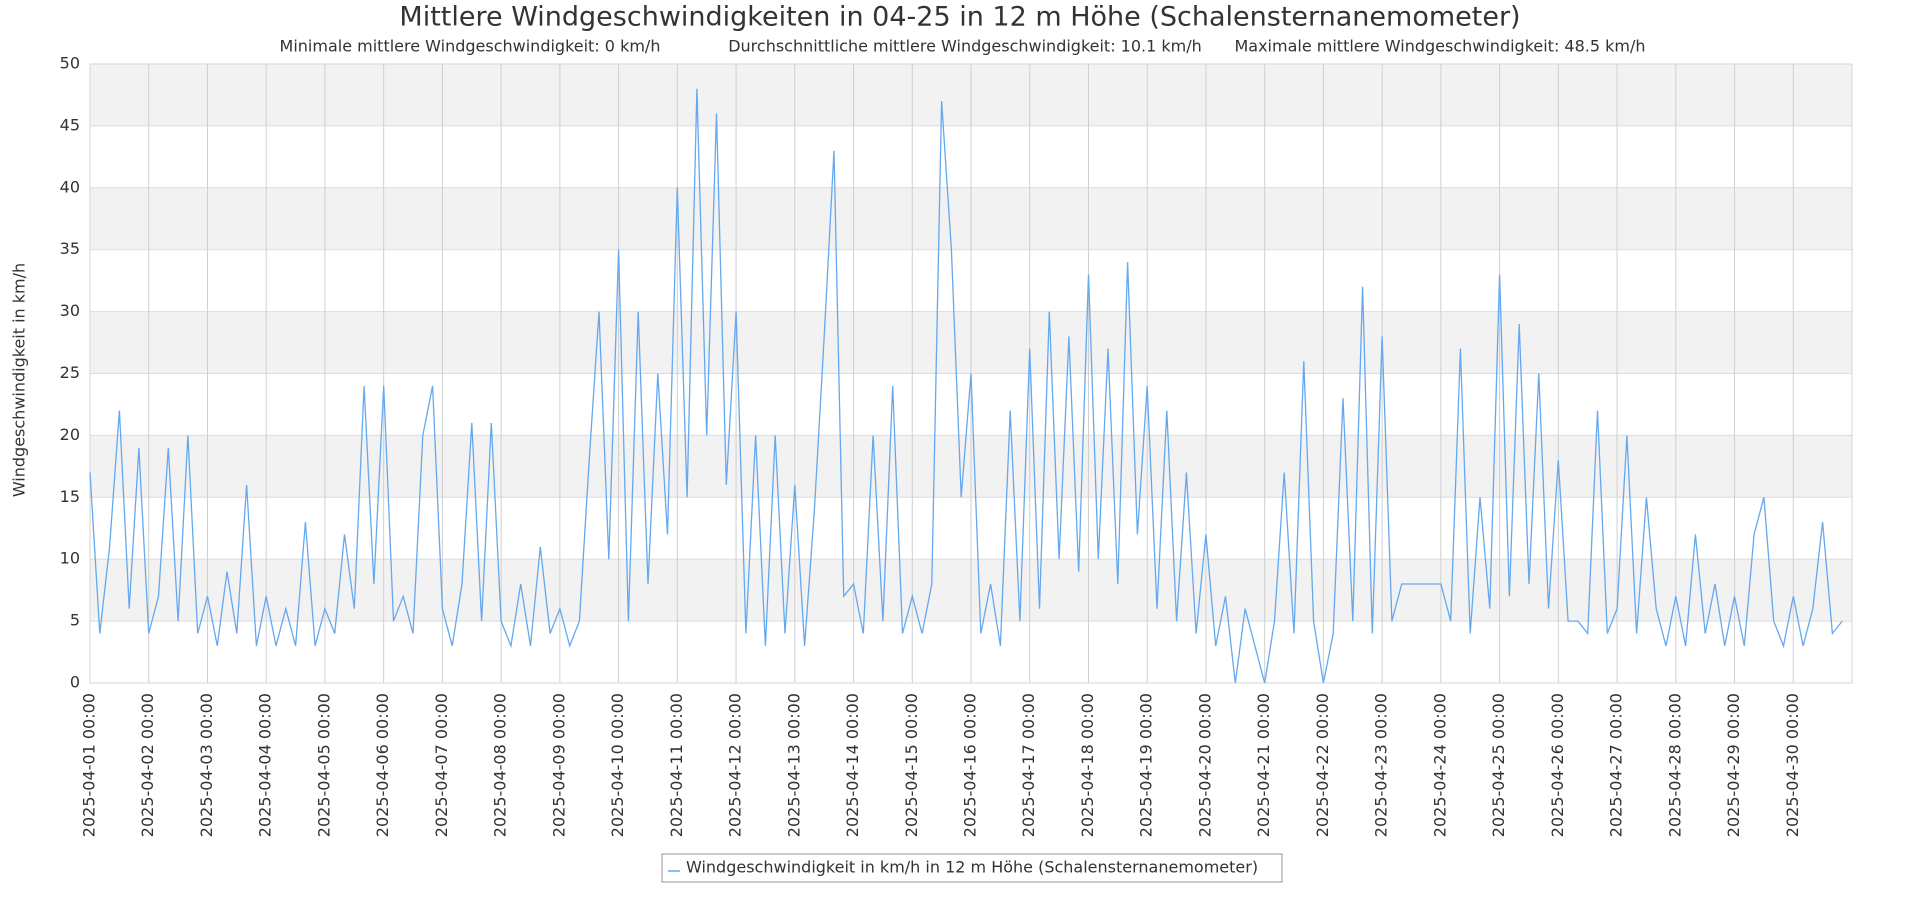 Image resolution: width=1920 pixels, height=904 pixels. What do you see at coordinates (793, 765) in the screenshot?
I see `x-tick-label: 2025-04-13 00:00` at bounding box center [793, 765].